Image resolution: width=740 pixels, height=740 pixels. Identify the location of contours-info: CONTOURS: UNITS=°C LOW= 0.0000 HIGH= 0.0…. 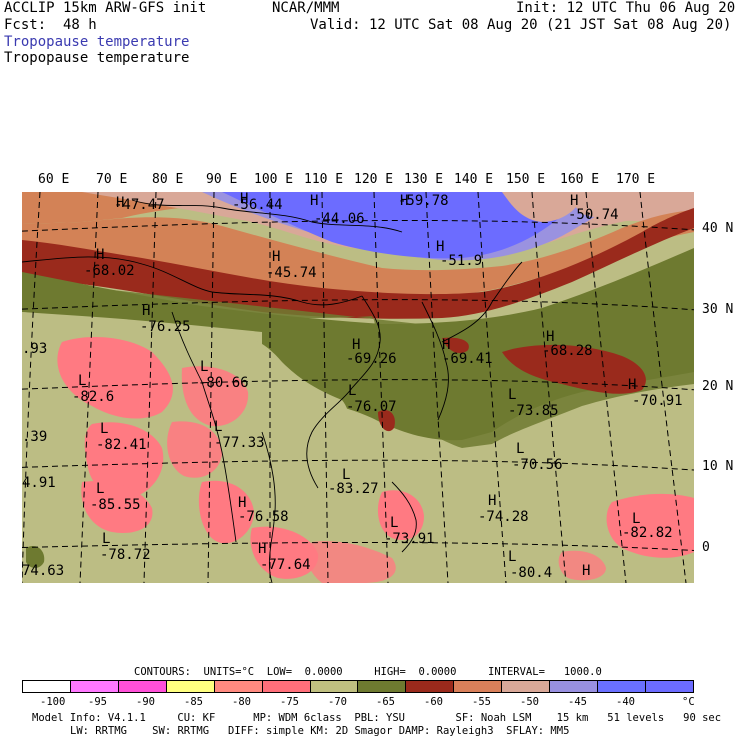
(368, 672).